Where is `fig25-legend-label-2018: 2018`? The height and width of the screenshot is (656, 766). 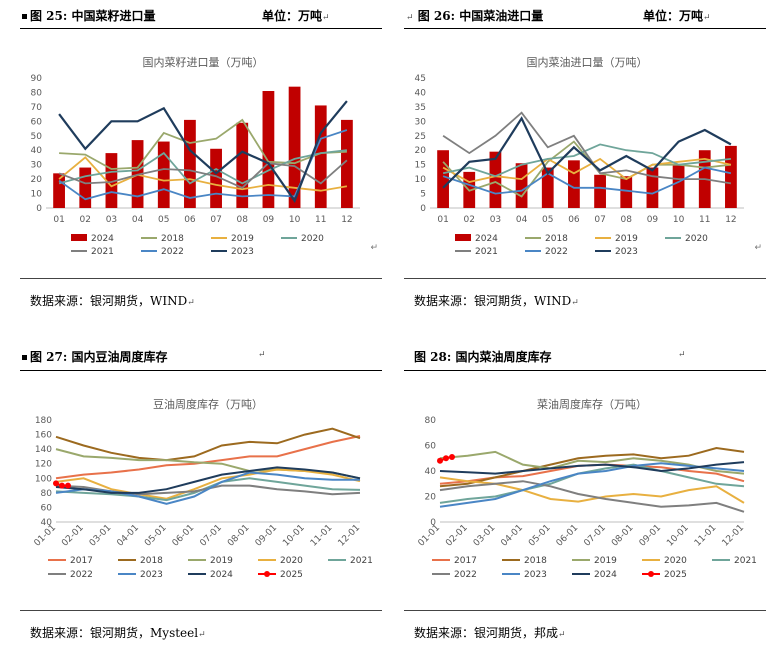 fig25-legend-label-2018: 2018 is located at coordinates (172, 239).